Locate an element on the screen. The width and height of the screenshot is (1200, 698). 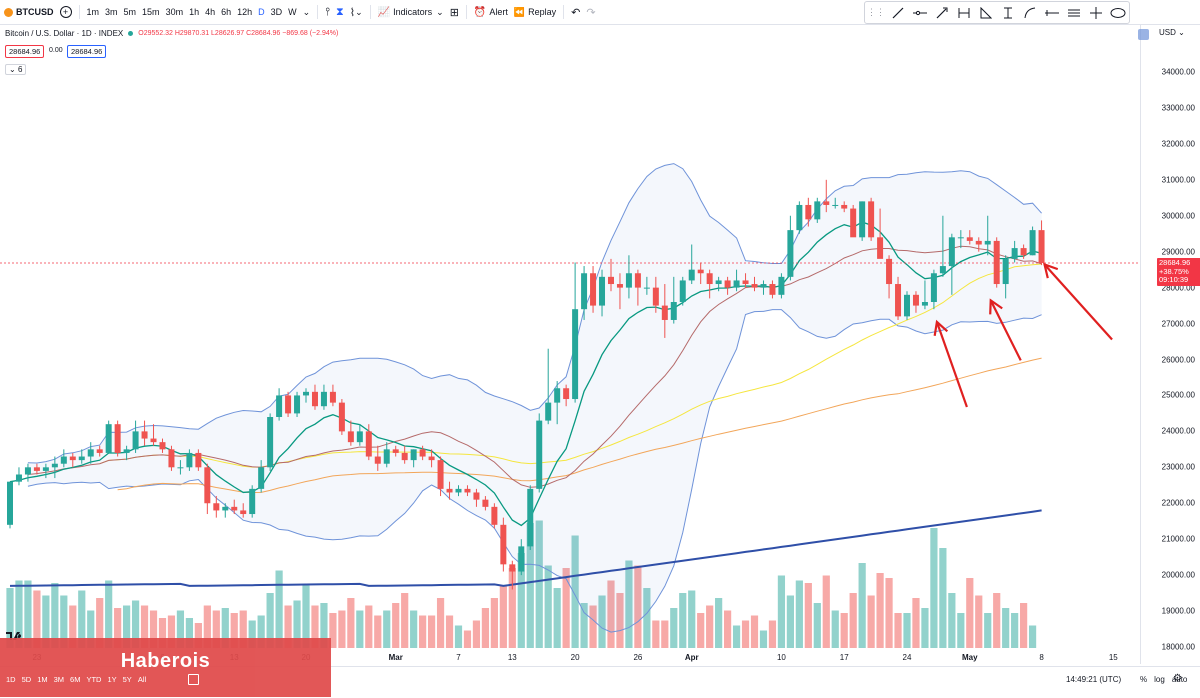
interval-30m: 30m is located at coordinates (174, 12).